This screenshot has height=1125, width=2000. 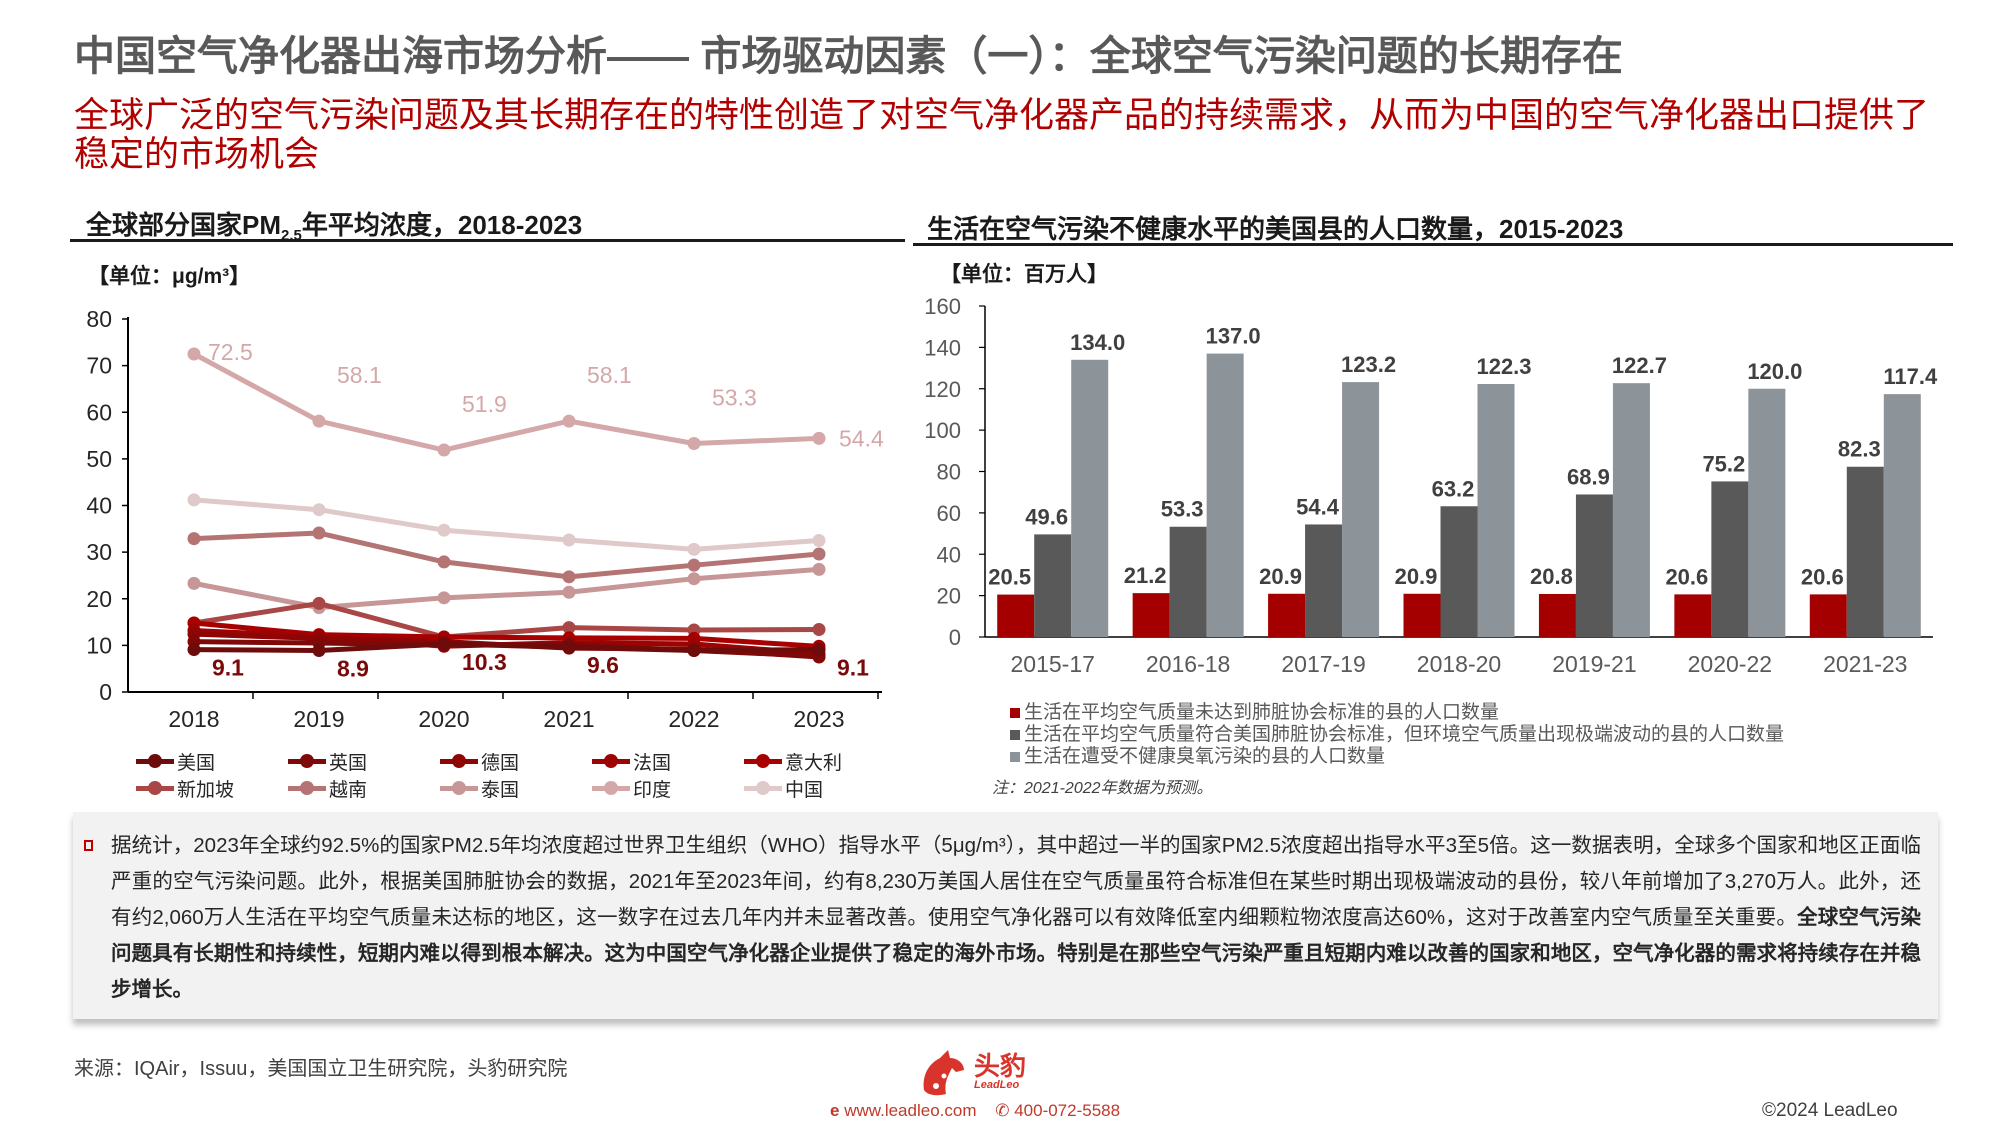 I want to click on series-line-英国, so click(x=506, y=649).